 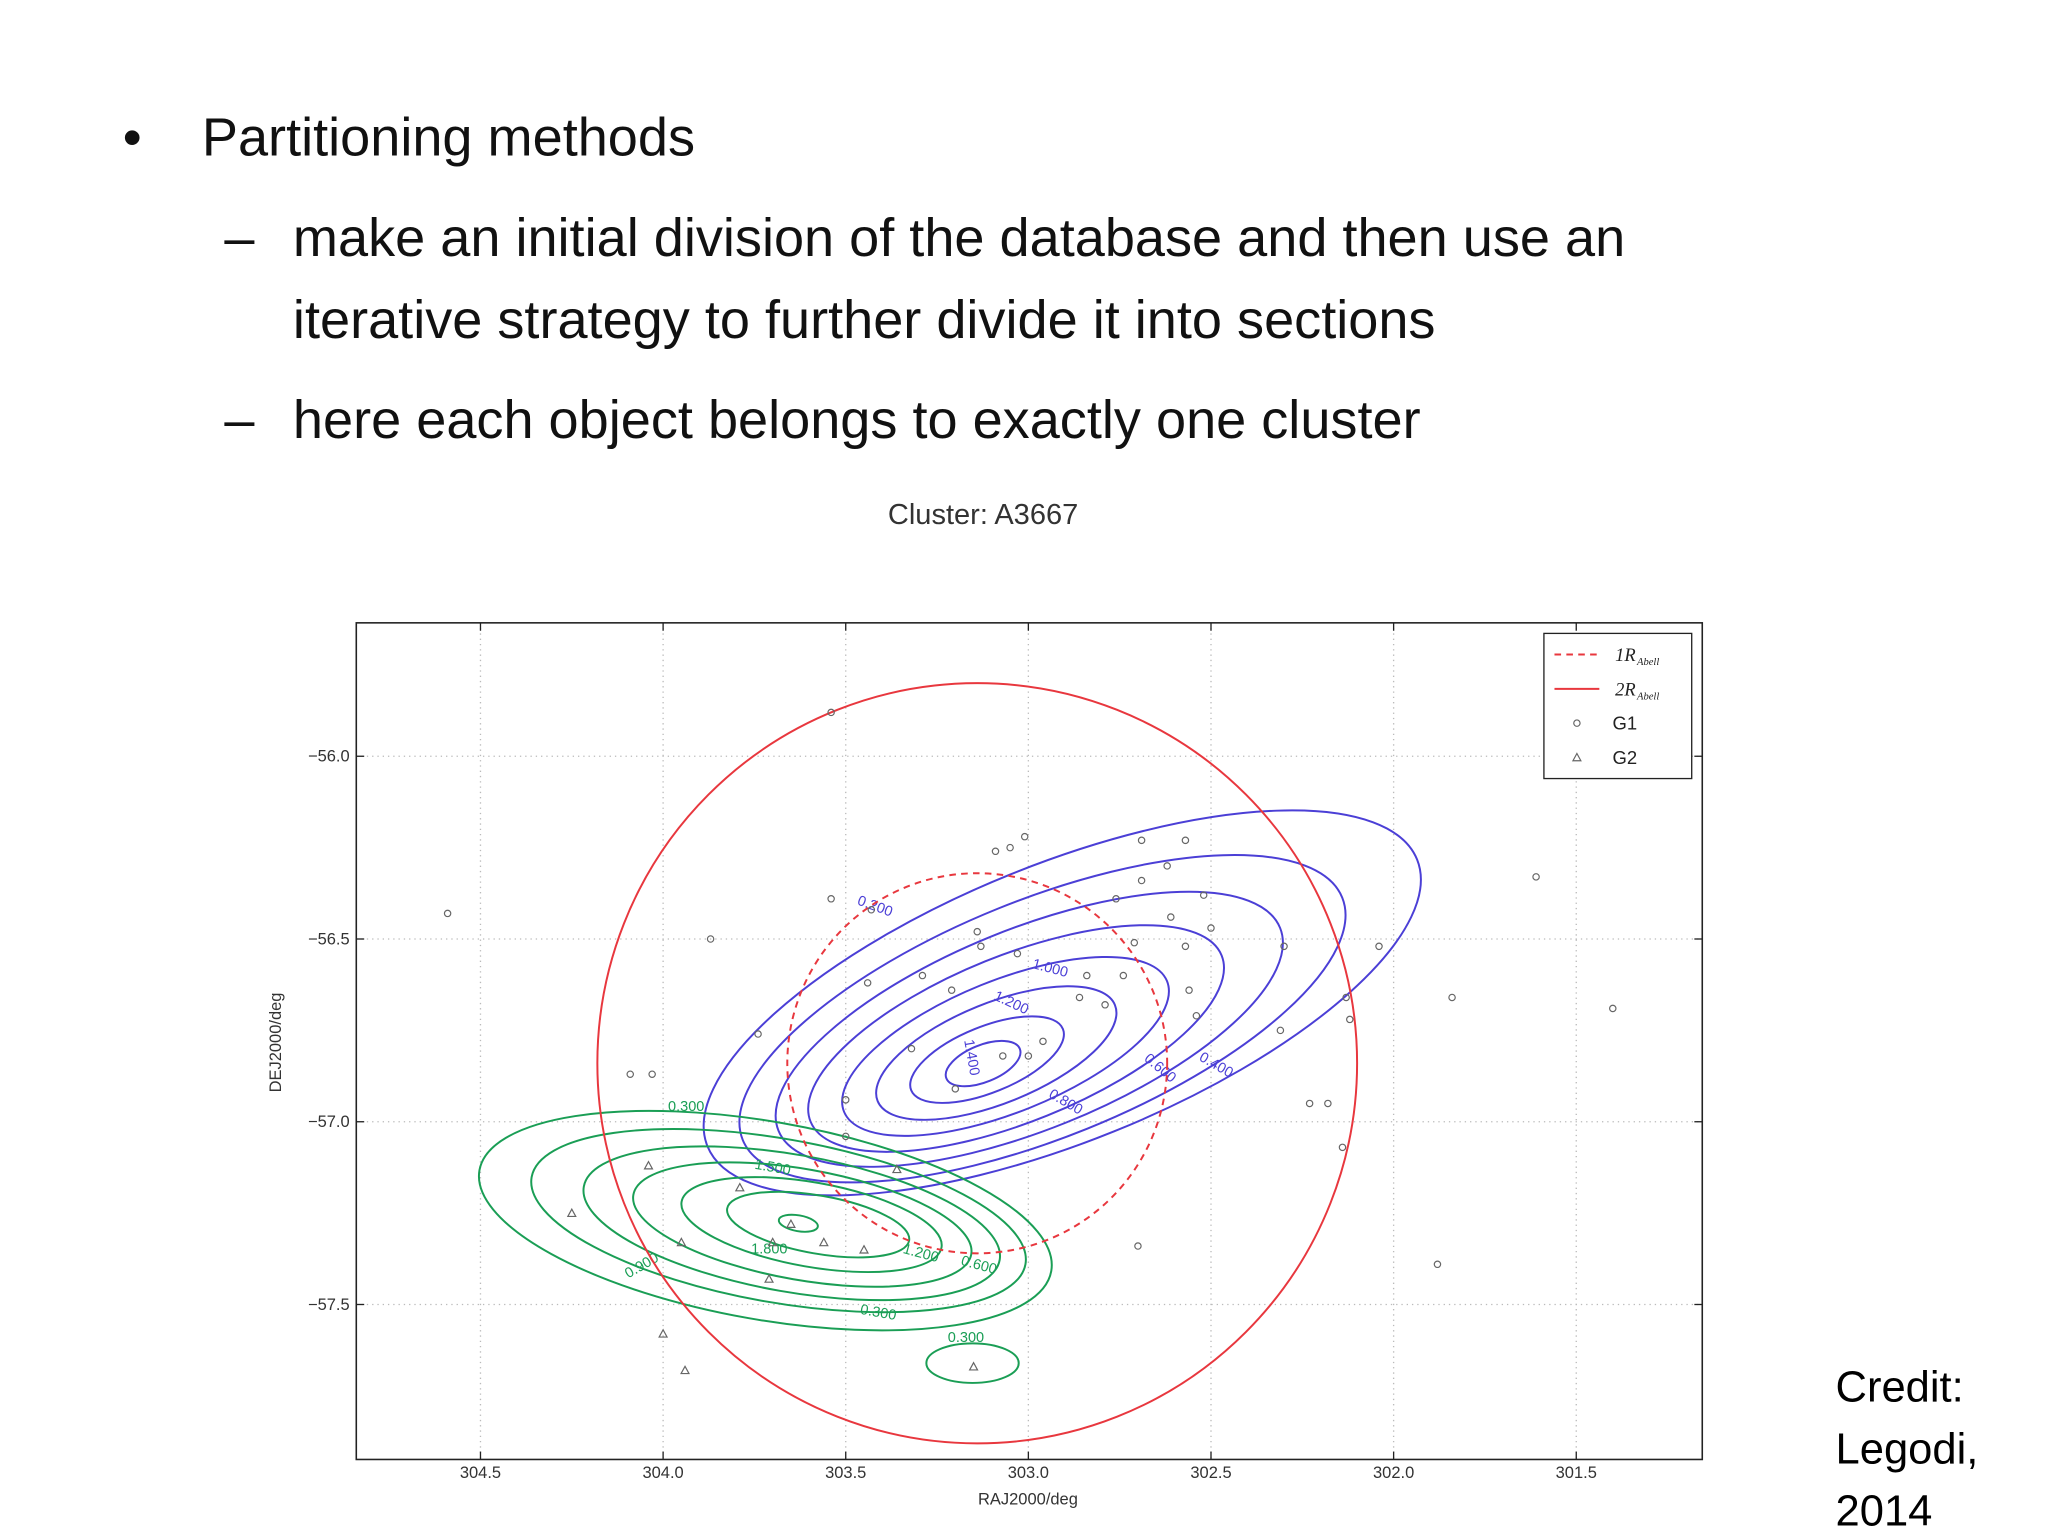 What do you see at coordinates (845, 1473) in the screenshot?
I see `x-tick-label: 303.5` at bounding box center [845, 1473].